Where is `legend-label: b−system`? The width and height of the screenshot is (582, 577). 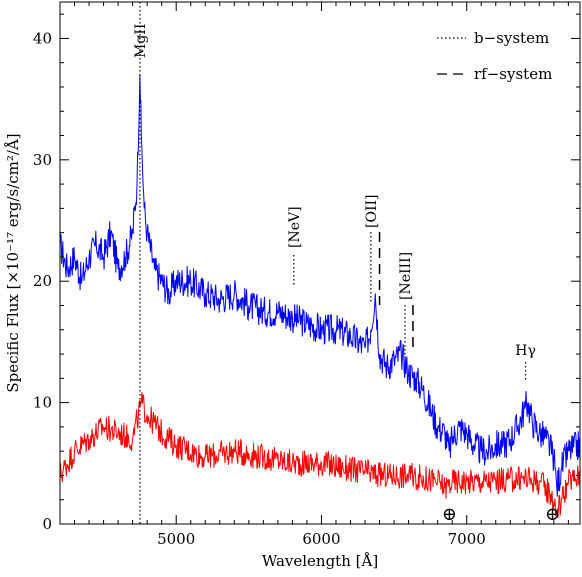
legend-label: b−system is located at coordinates (511, 38).